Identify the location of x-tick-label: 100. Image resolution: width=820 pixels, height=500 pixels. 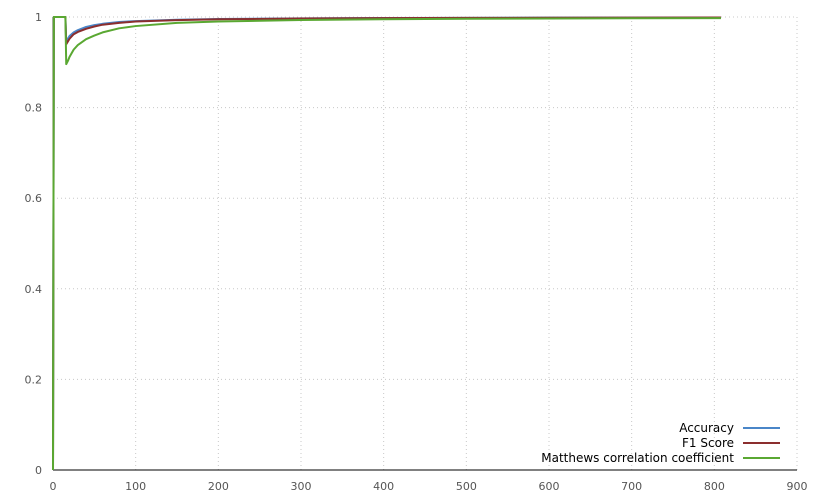
(135, 486).